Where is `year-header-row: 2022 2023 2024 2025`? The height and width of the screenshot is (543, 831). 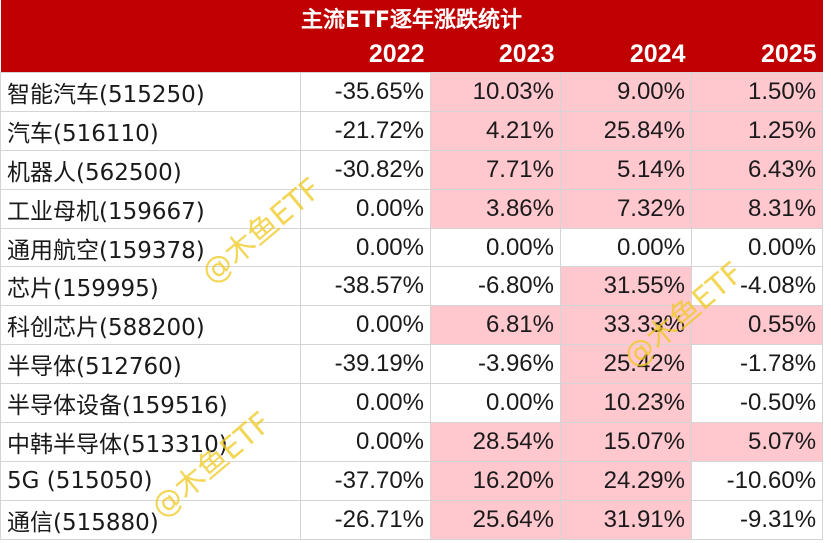
year-header-row: 2022 2023 2024 2025 is located at coordinates (411, 54).